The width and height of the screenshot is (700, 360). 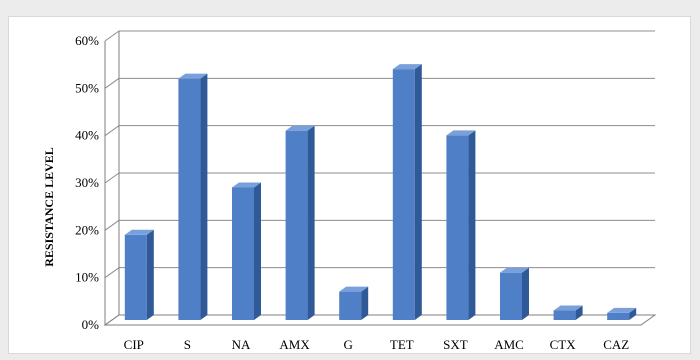 What do you see at coordinates (87, 277) in the screenshot?
I see `y-tick-label: 10%` at bounding box center [87, 277].